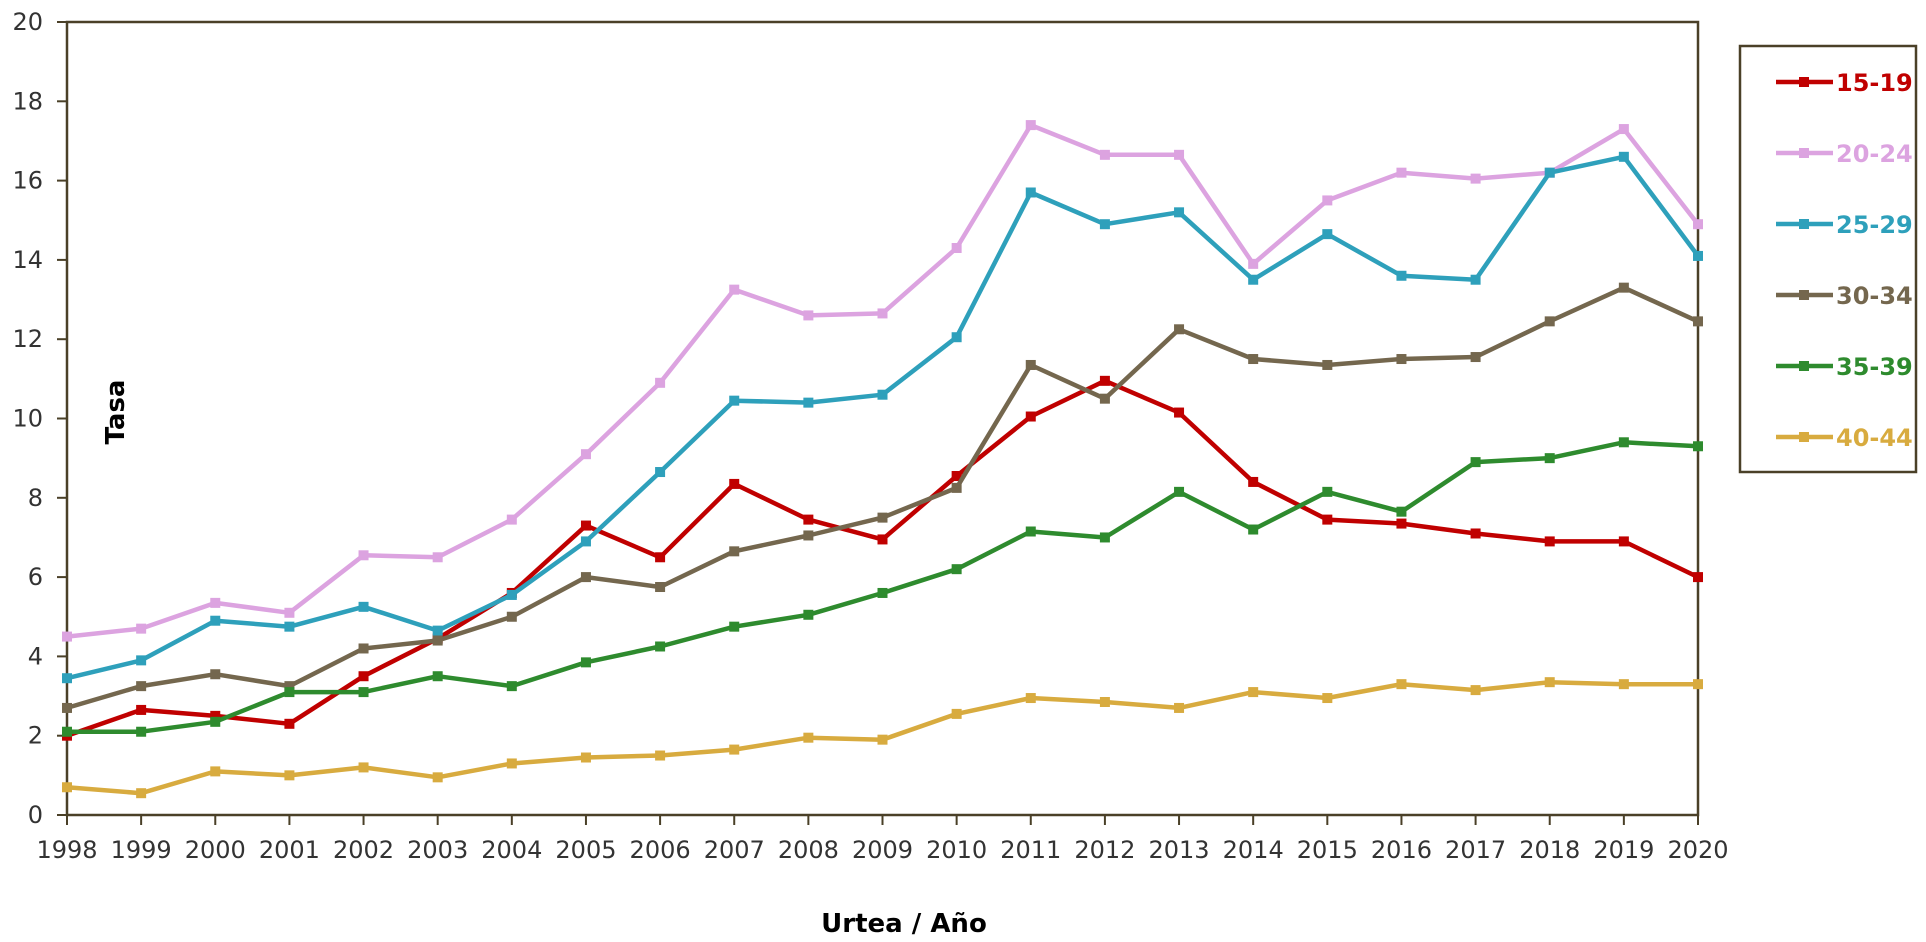 The width and height of the screenshot is (1926, 942). What do you see at coordinates (1030, 850) in the screenshot?
I see `x-tick-label: 2011` at bounding box center [1030, 850].